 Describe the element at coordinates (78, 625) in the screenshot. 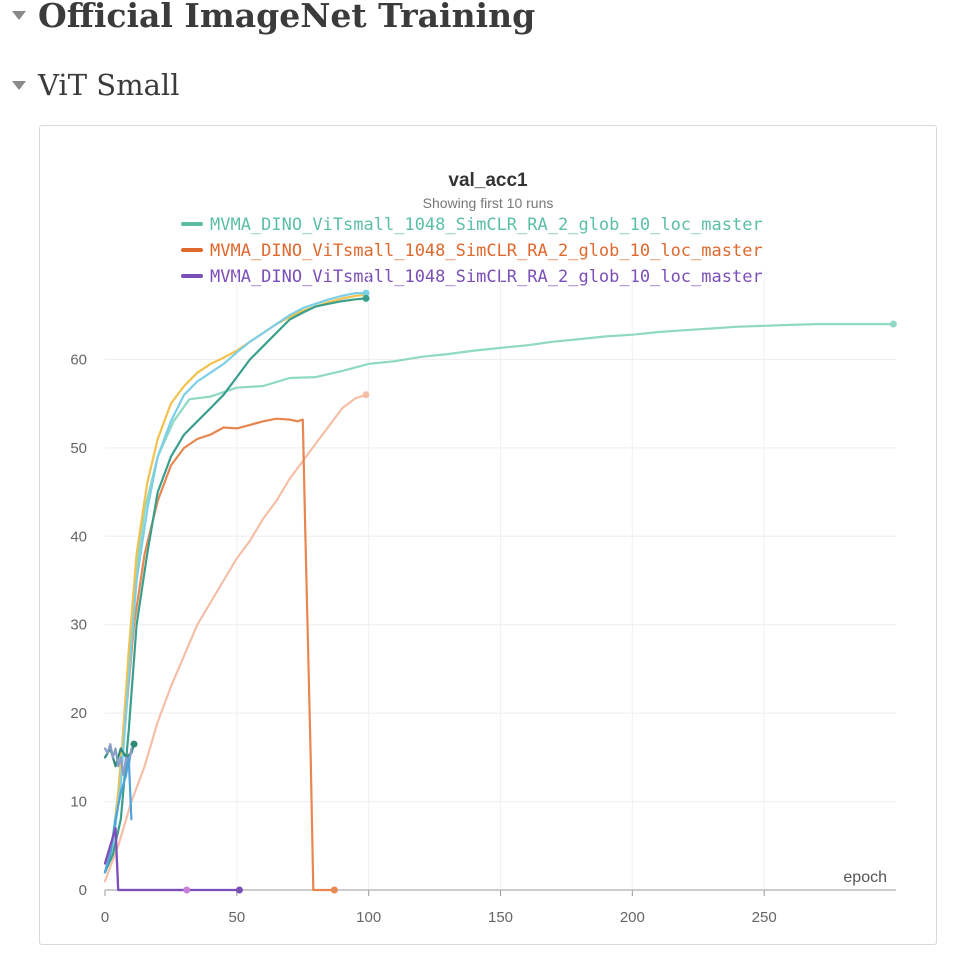

I see `y-tick-label: 30` at that location.